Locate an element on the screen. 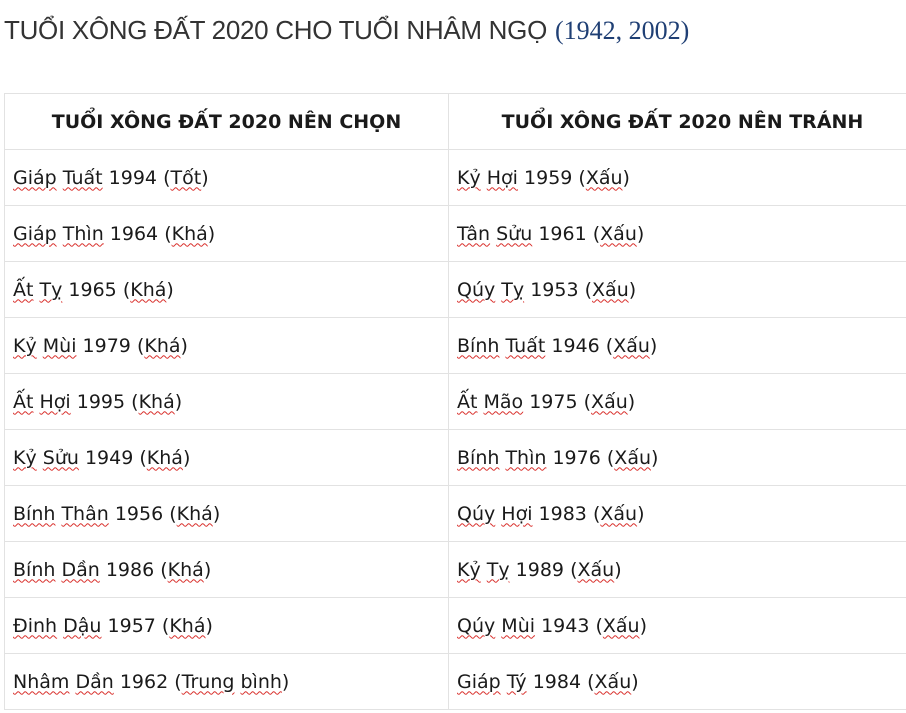 The image size is (906, 713). cell-nen-tranh: Bính Thìn 1976 (Xấu) is located at coordinates (677, 457).